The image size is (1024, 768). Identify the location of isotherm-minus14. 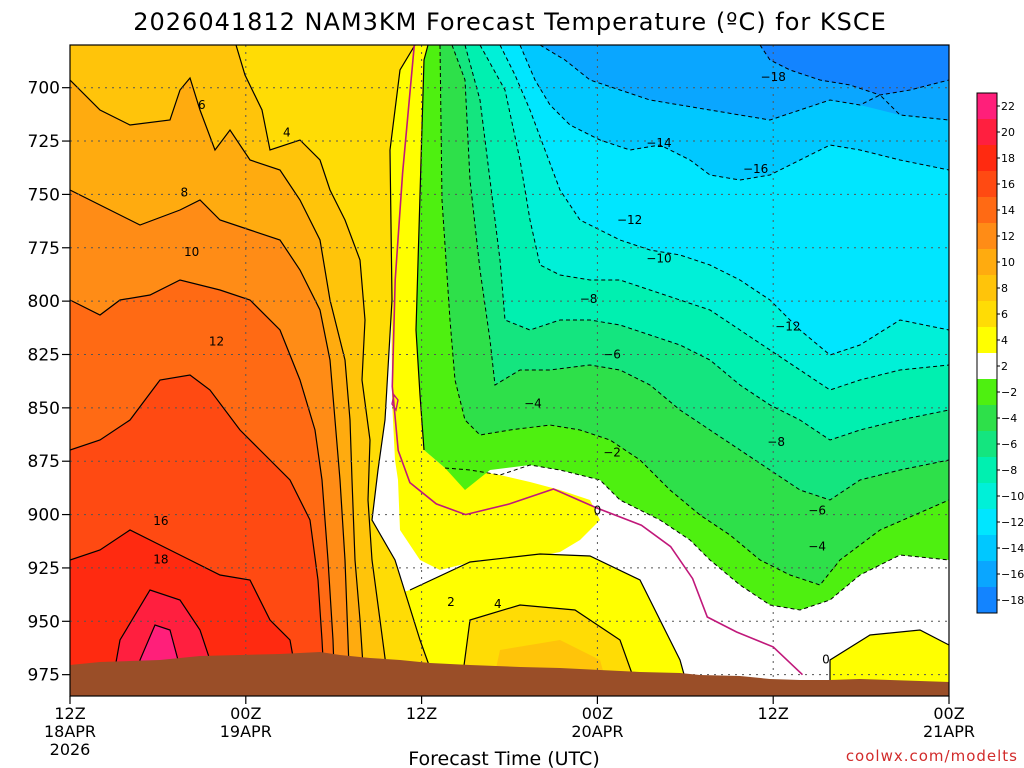
(734, 113).